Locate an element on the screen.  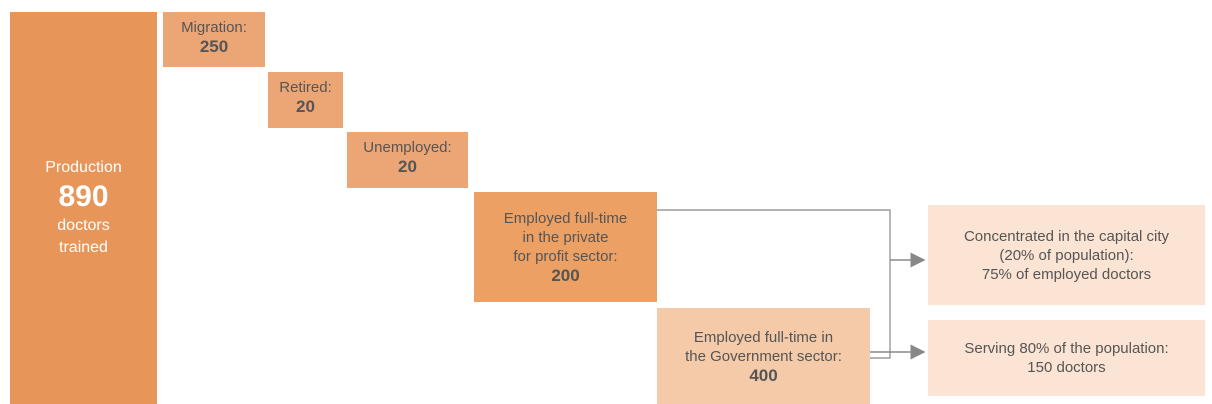
value: 200 is located at coordinates (565, 275).